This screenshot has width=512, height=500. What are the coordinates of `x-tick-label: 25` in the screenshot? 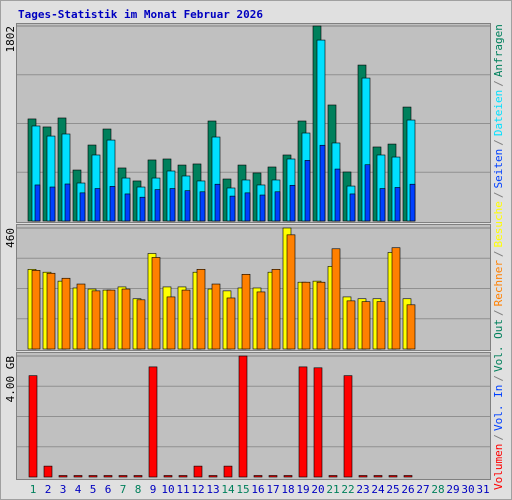 It's located at (392, 489).